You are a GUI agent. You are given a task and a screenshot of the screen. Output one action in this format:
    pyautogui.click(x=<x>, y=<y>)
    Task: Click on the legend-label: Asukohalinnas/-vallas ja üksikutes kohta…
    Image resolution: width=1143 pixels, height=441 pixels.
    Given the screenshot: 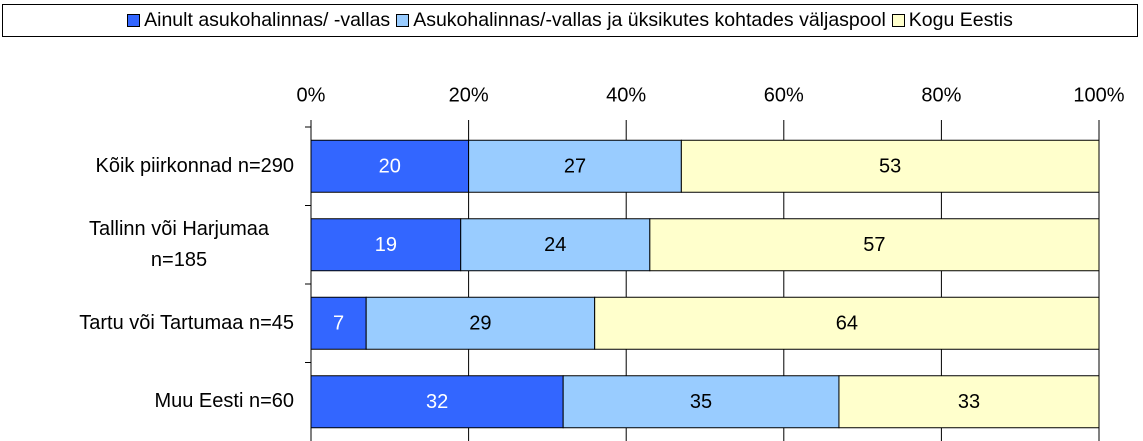 What is the action you would take?
    pyautogui.click(x=649, y=20)
    